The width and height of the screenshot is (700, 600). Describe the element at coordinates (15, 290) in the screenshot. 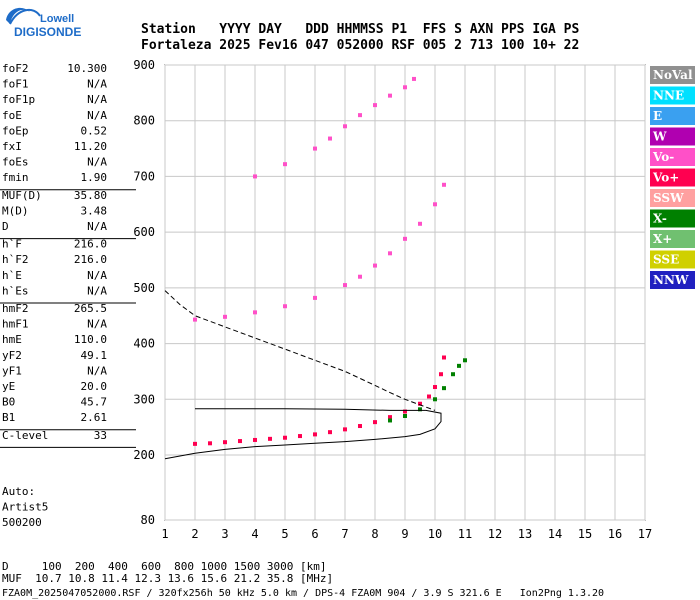

I see `param-name: h`Es` at that location.